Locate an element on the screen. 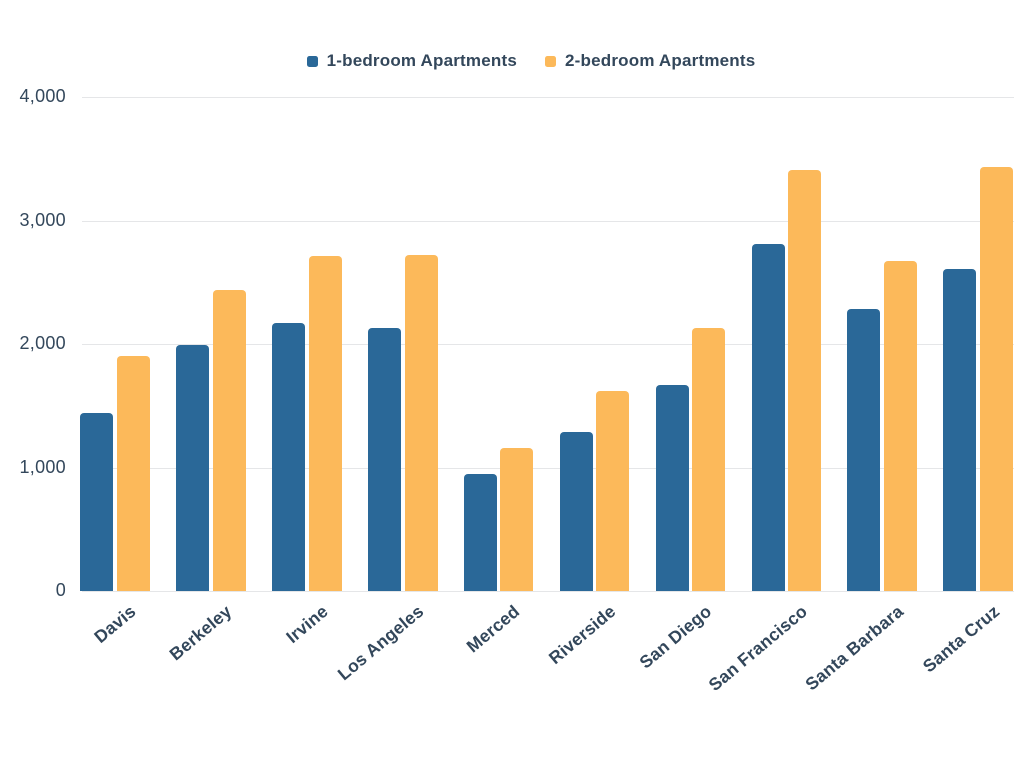 The width and height of the screenshot is (1024, 768). bar-1-bedroom-merced is located at coordinates (480, 532).